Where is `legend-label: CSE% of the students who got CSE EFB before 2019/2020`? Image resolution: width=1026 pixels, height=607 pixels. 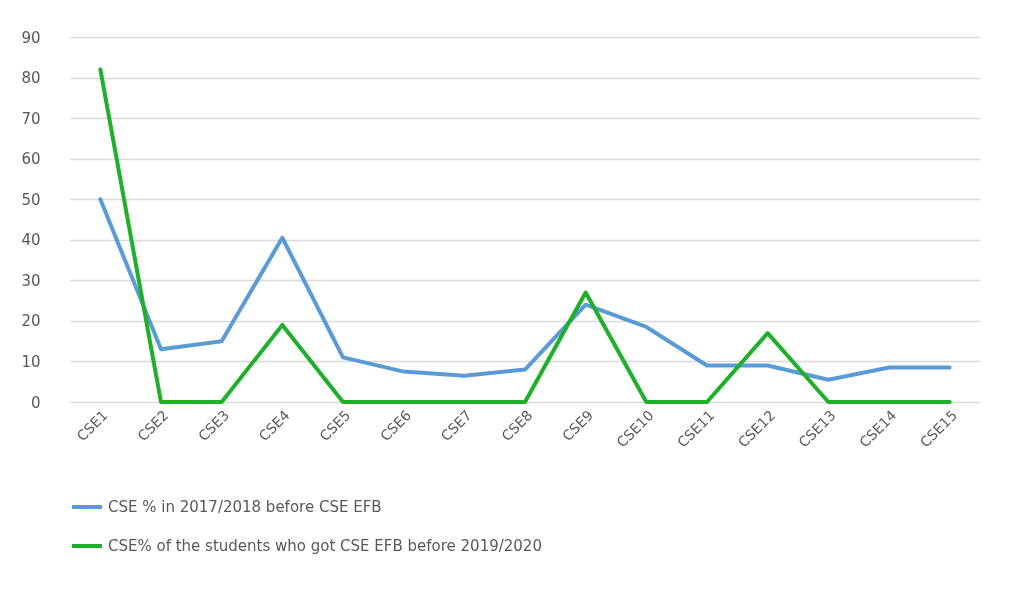 legend-label: CSE% of the students who got CSE EFB before 2019/2020 is located at coordinates (325, 546).